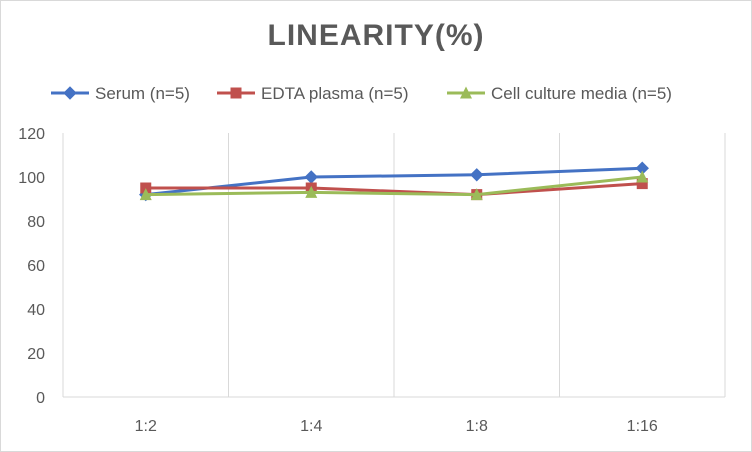 The height and width of the screenshot is (452, 752). Describe the element at coordinates (376, 35) in the screenshot. I see `chart-title: LINEARITY(%)` at that location.